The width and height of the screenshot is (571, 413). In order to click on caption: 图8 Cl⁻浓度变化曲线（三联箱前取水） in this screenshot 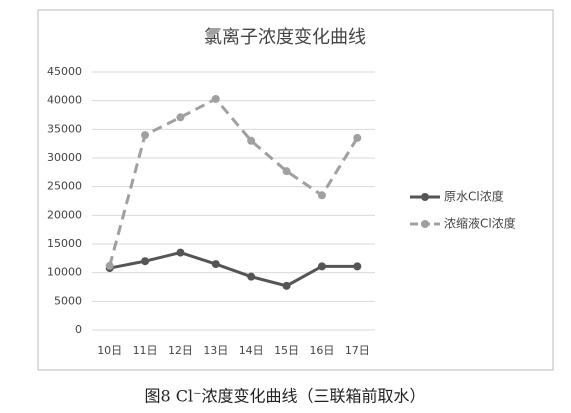, I will do `click(284, 396)`.